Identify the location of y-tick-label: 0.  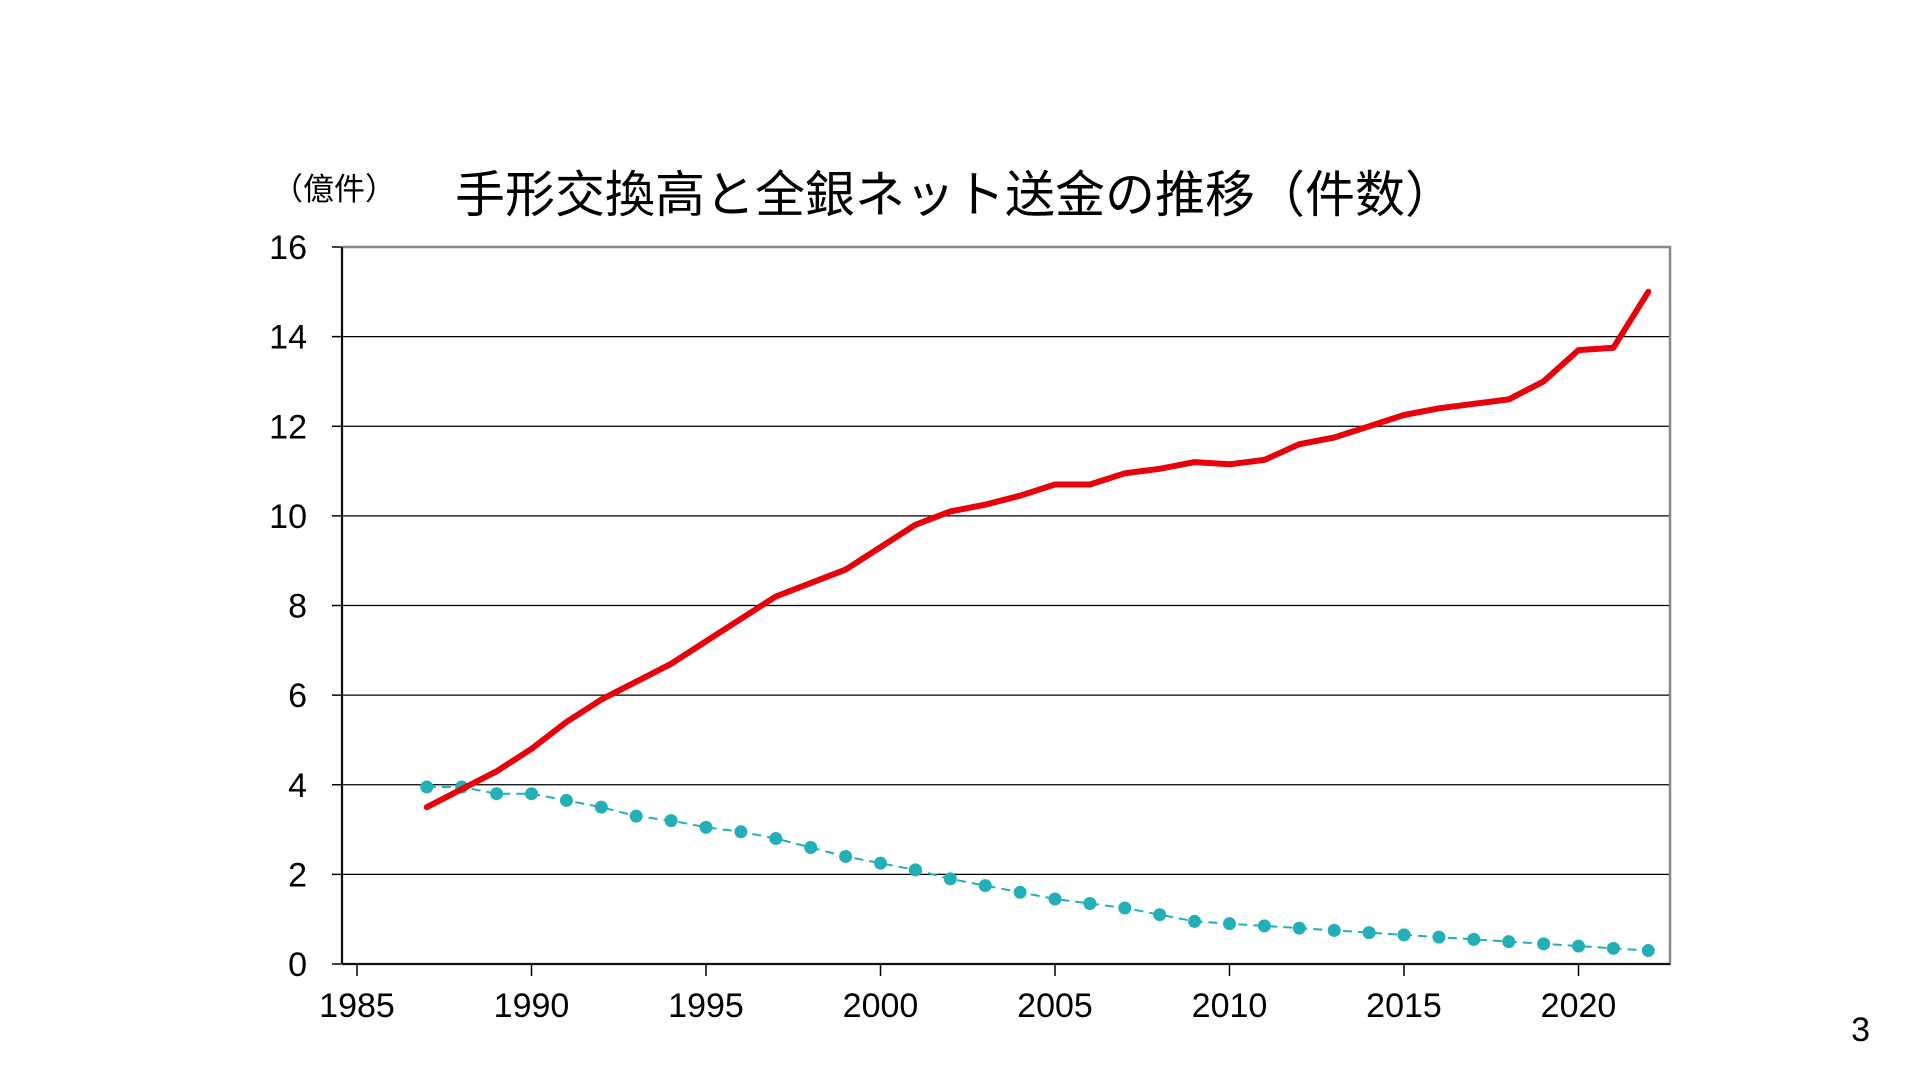
(297, 965).